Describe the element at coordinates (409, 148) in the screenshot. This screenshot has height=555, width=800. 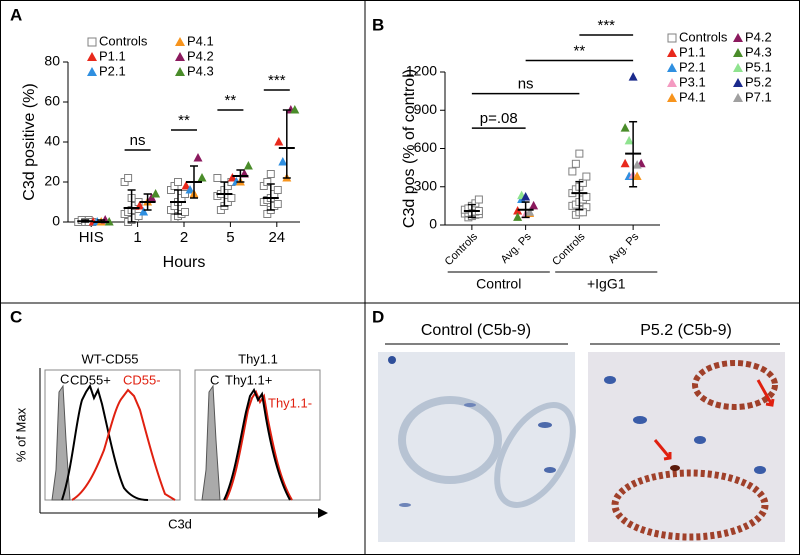
I see `y-axis-label: C3d pos (% of control)` at that location.